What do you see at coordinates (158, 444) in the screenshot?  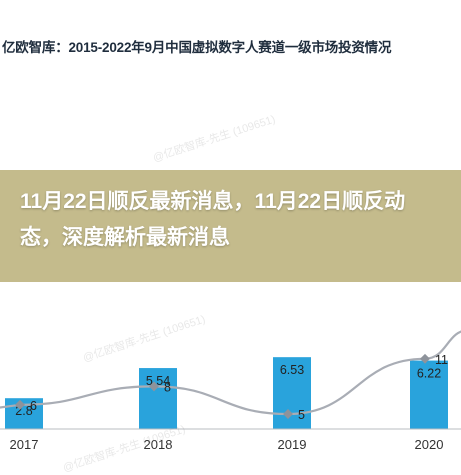 I see `x-tick-label: 2018` at bounding box center [158, 444].